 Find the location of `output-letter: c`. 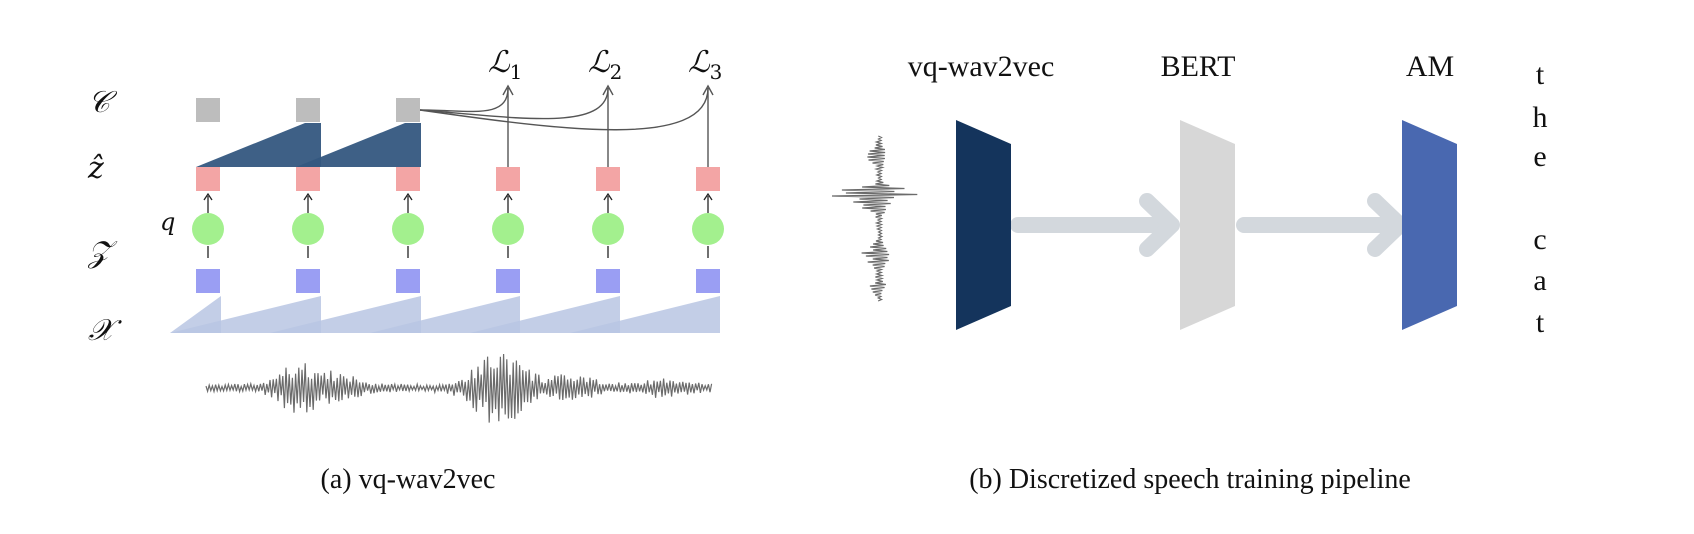

output-letter: c is located at coordinates (1539, 239).